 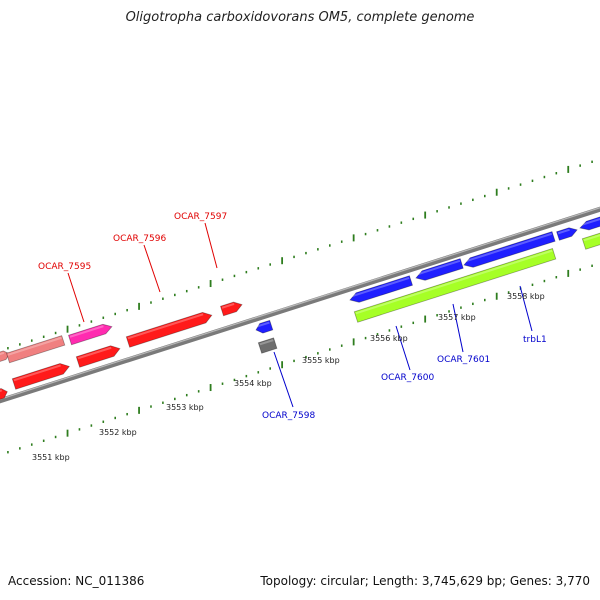 I want to click on gene-gray, so click(x=267, y=345).